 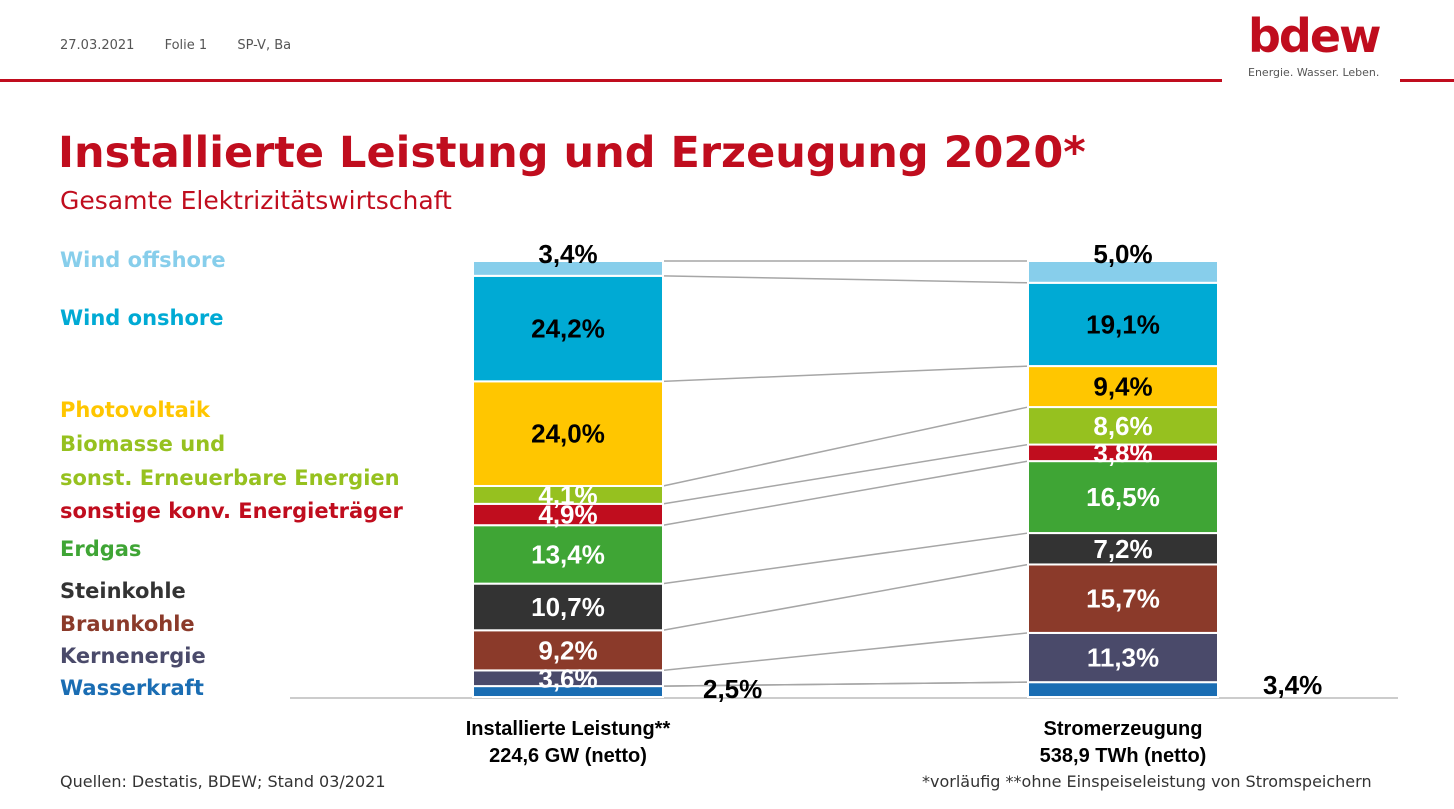 What do you see at coordinates (1122, 254) in the screenshot?
I see `data-label: 5,0%` at bounding box center [1122, 254].